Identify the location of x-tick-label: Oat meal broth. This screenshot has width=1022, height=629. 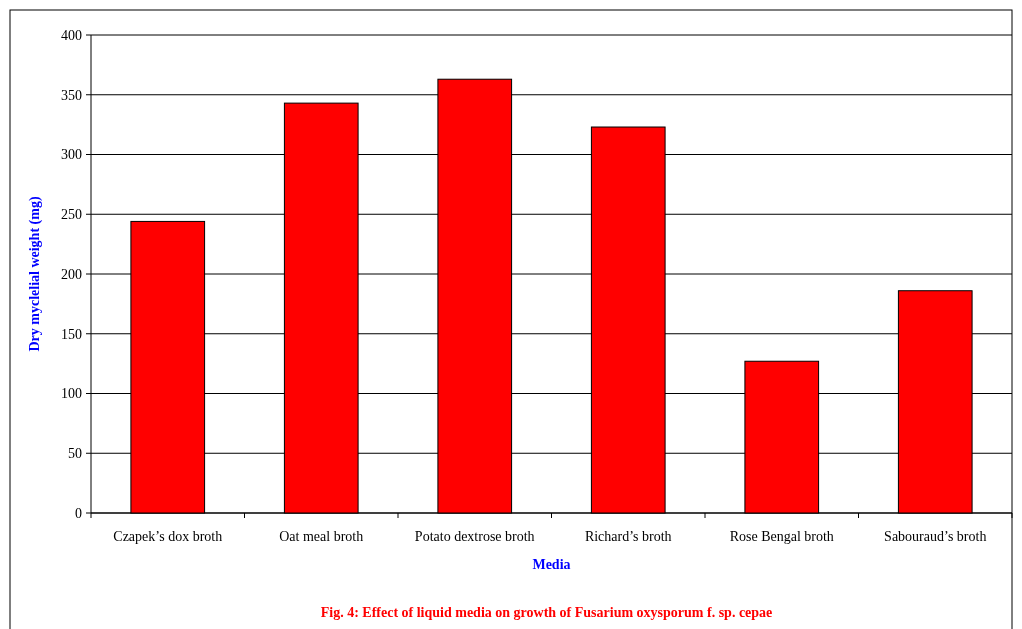
(321, 536).